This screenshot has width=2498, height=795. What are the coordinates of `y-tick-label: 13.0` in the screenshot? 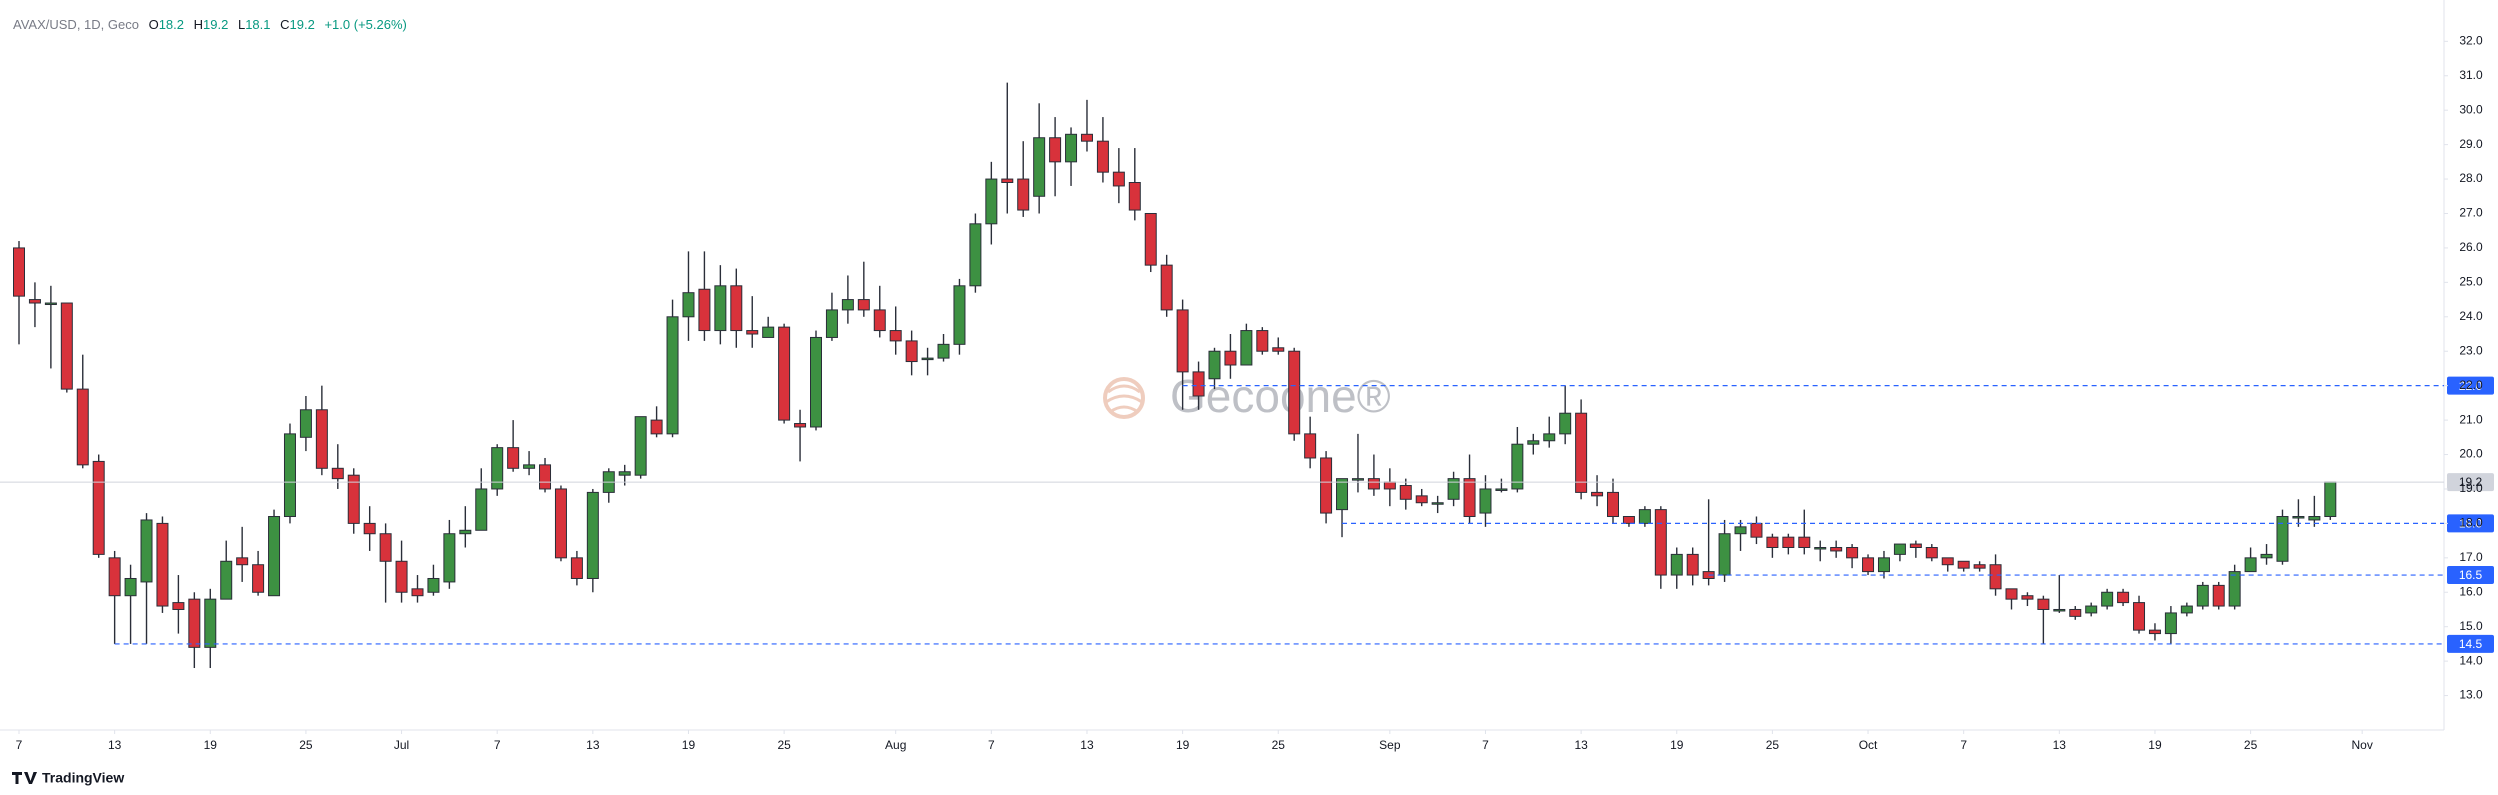 It's located at (2471, 695).